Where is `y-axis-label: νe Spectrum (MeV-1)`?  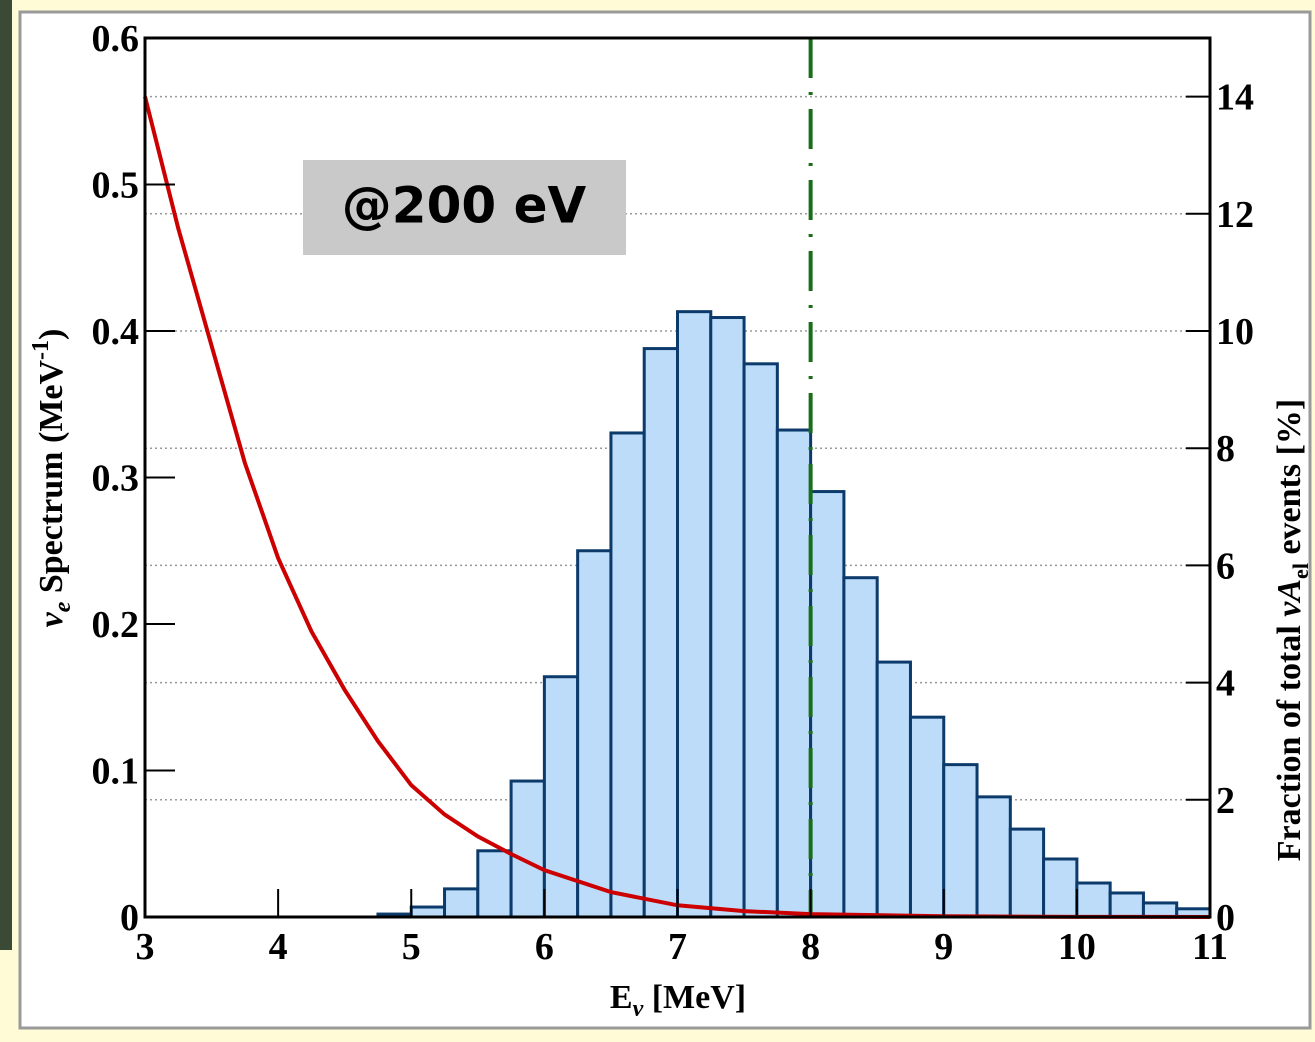
y-axis-label: νe Spectrum (MeV-1) is located at coordinates (52, 478).